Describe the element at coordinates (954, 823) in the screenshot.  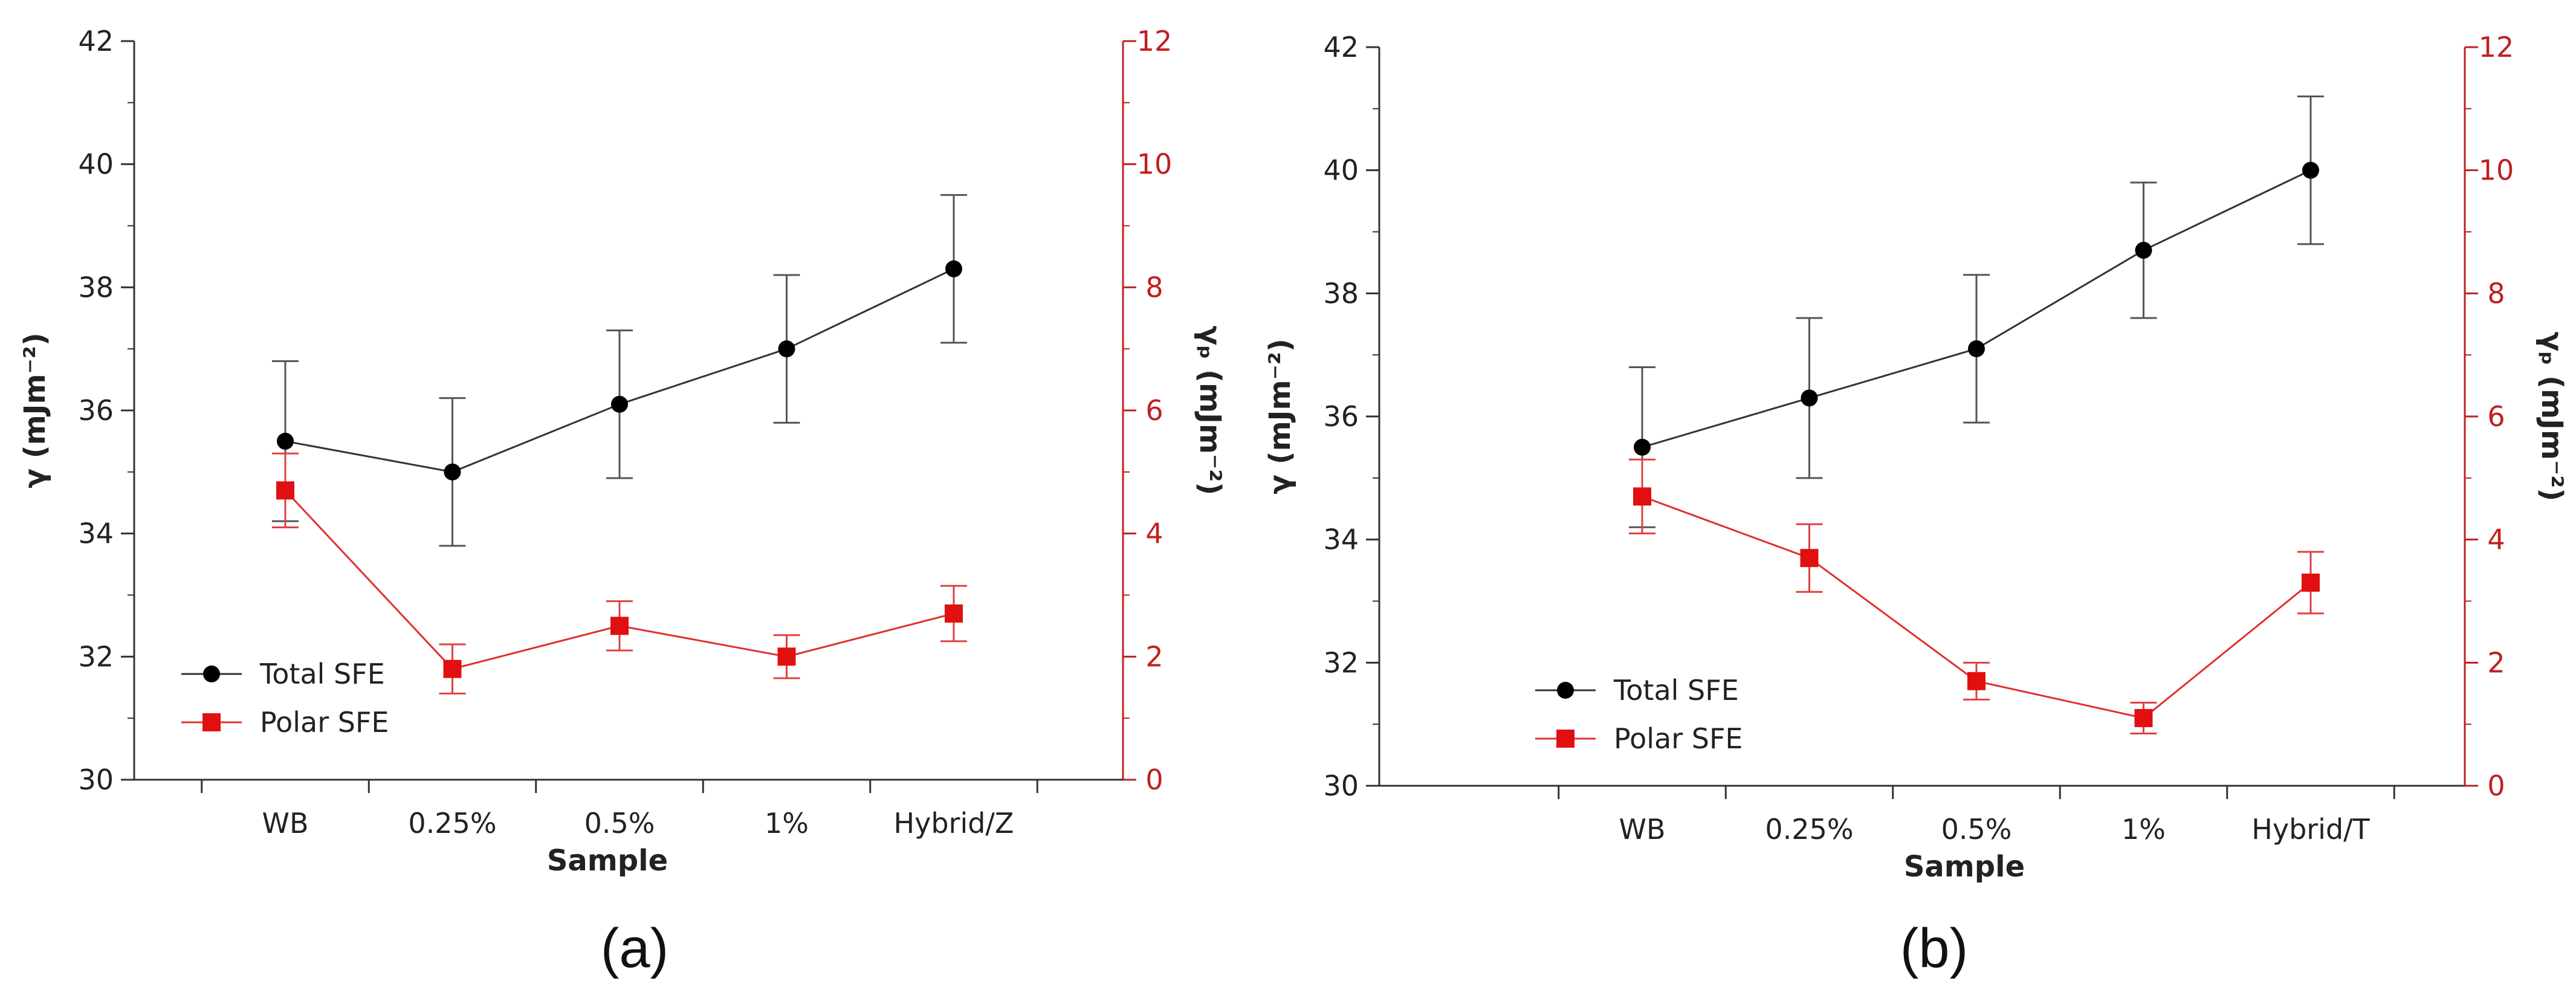
I see `x-tick-label: Hybrid/Z` at that location.